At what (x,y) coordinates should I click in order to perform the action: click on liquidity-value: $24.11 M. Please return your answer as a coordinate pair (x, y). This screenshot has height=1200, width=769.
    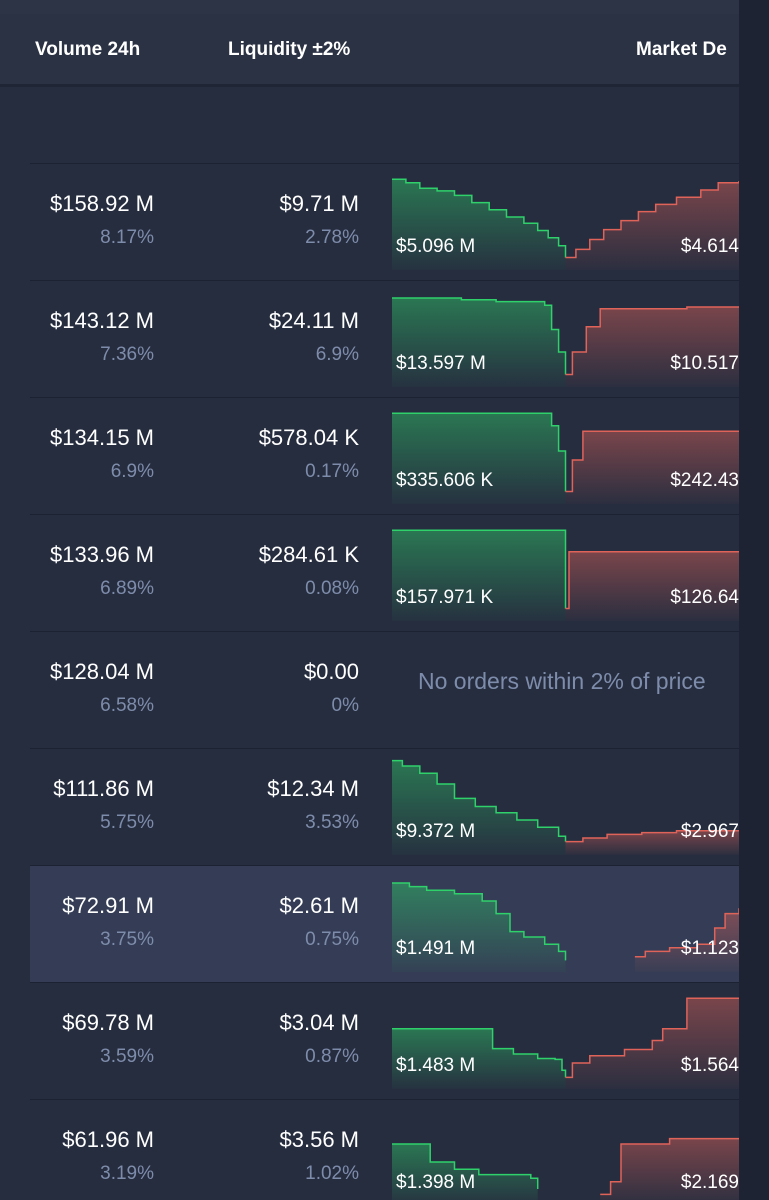
    Looking at the image, I should click on (313, 320).